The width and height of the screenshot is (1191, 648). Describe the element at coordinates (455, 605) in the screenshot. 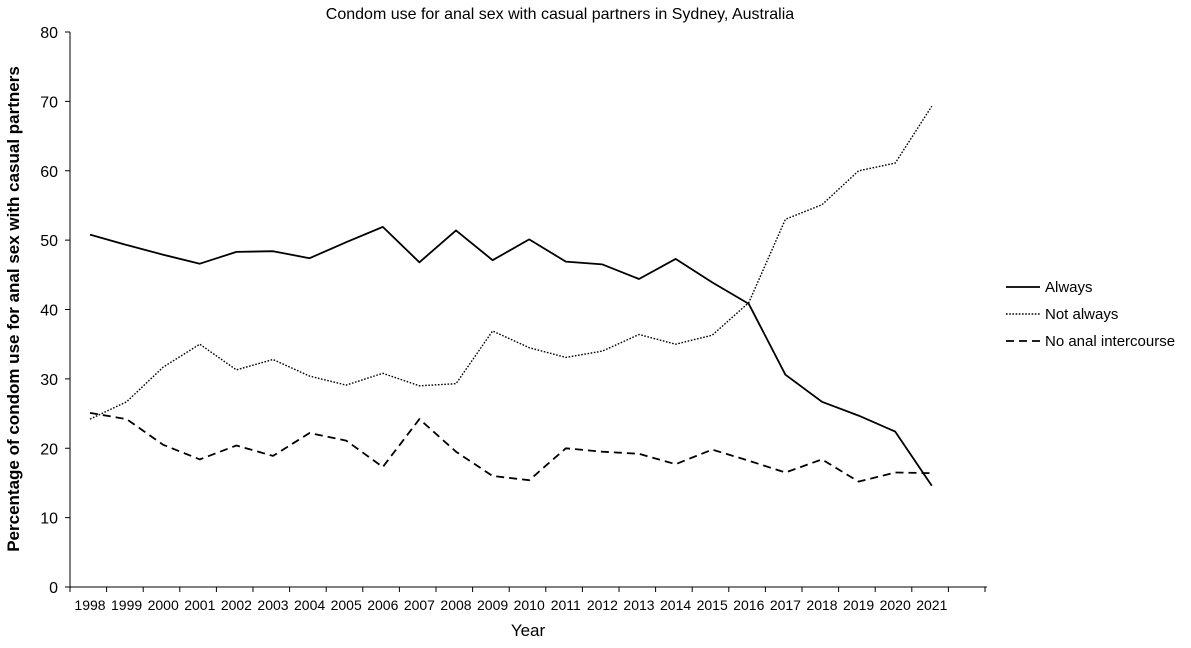

I see `x-tick-label: 2008` at that location.